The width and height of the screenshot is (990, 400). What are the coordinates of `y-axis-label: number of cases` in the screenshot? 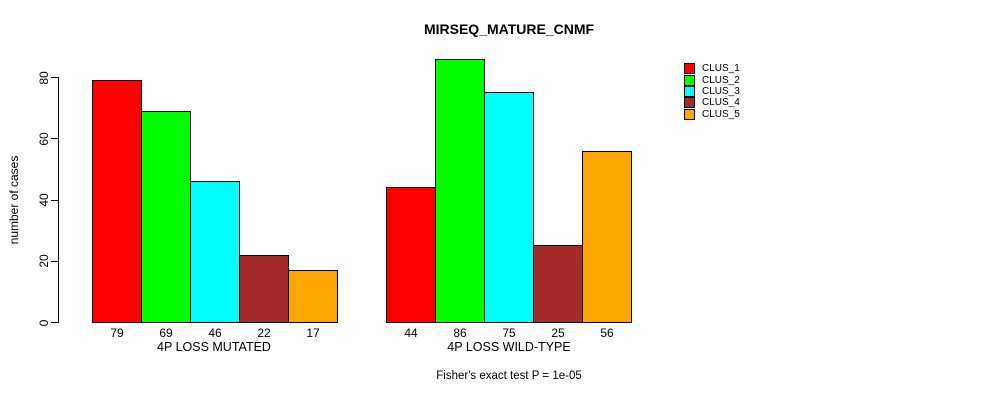 It's located at (14, 200).